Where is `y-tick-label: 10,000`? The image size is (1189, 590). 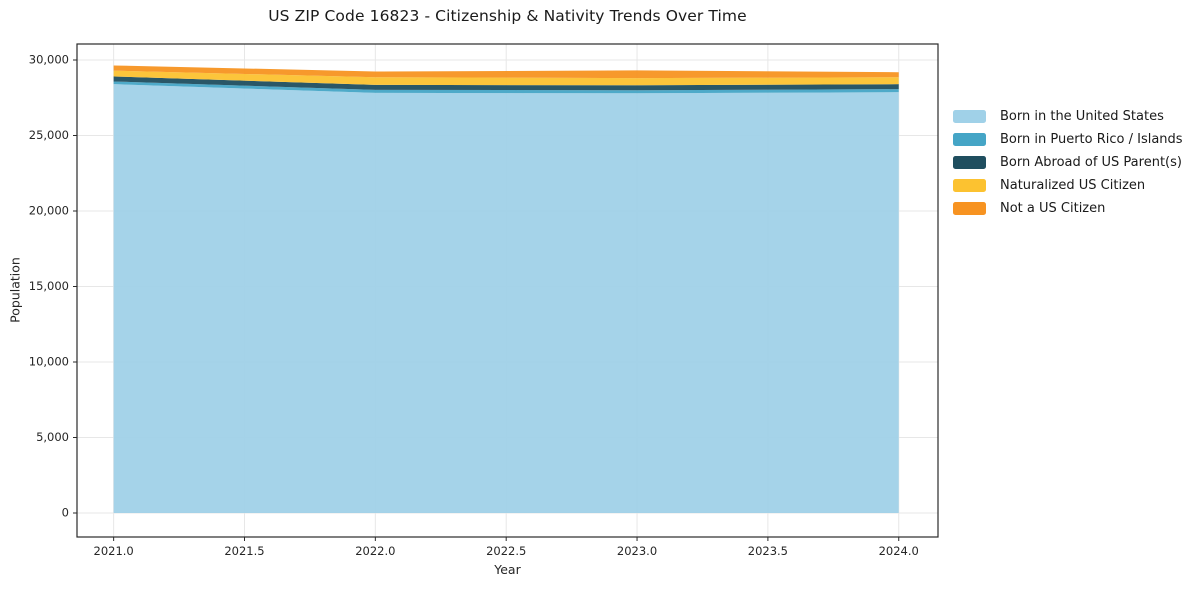 y-tick-label: 10,000 is located at coordinates (49, 362).